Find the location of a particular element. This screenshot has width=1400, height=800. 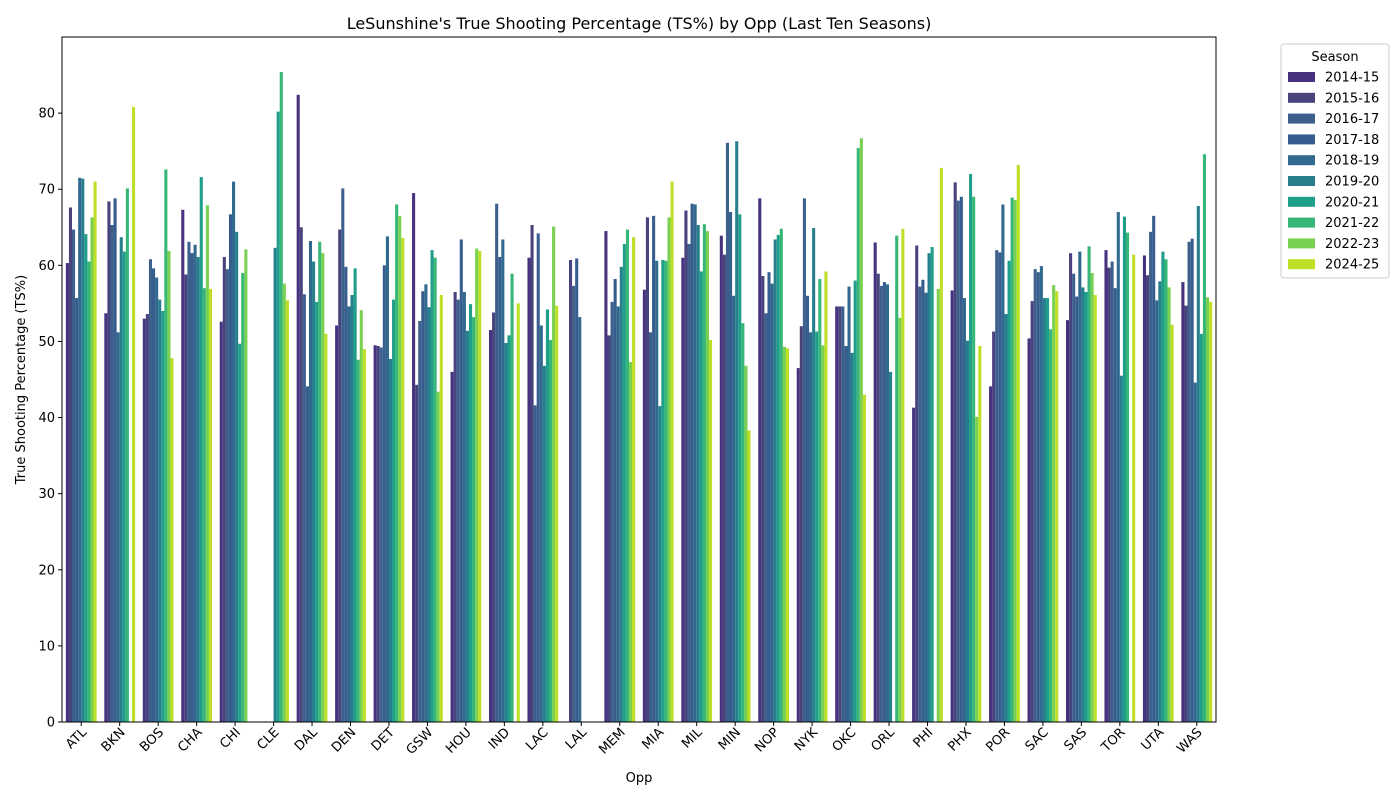

legend-label: 2021-22 is located at coordinates (1352, 223).